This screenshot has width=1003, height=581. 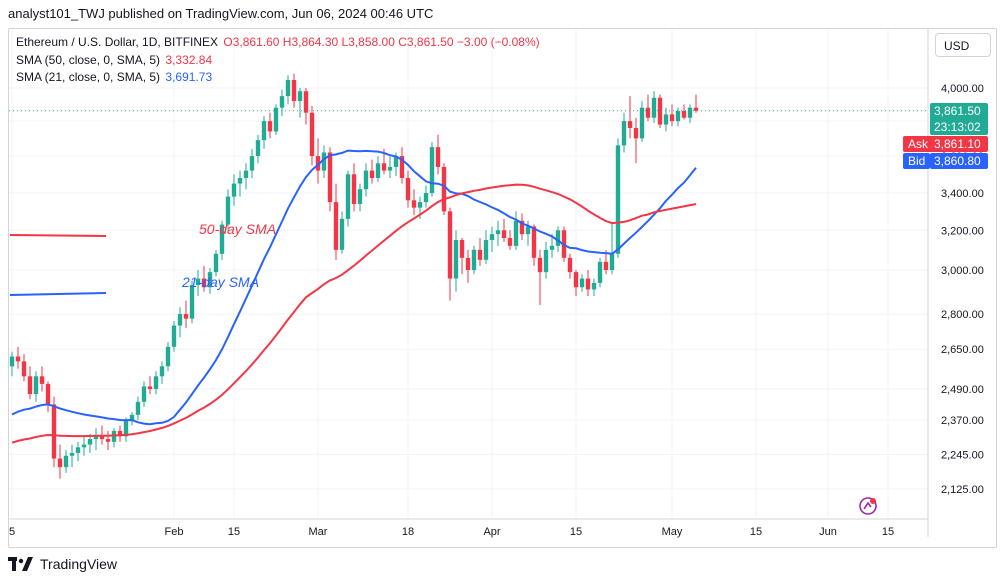 I want to click on legend-sma21-row: SMA (21, close, 0, SMA, 5) 3,691.73, so click(x=279, y=78).